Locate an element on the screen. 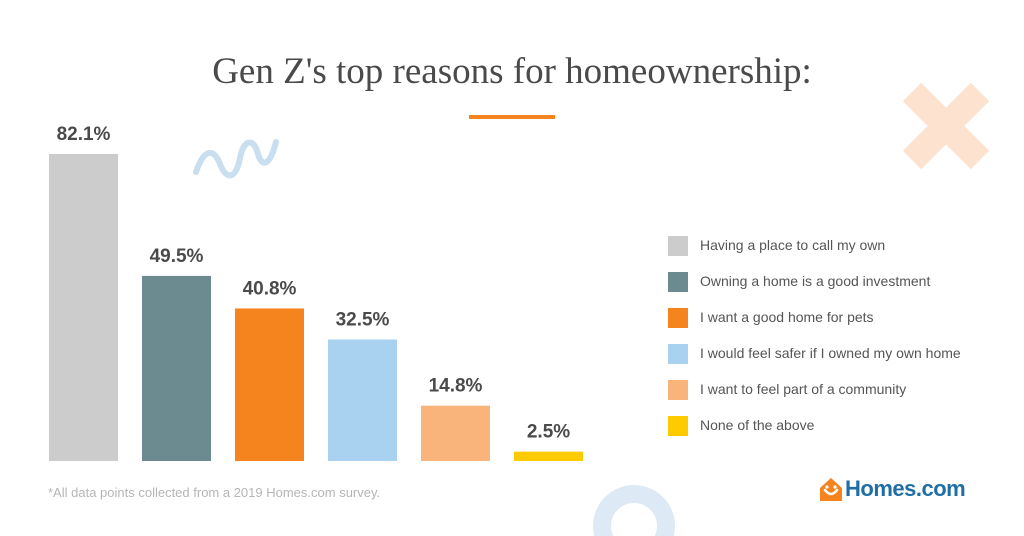 This screenshot has width=1024, height=536. legend-label: Owning a home is a good investment is located at coordinates (815, 281).